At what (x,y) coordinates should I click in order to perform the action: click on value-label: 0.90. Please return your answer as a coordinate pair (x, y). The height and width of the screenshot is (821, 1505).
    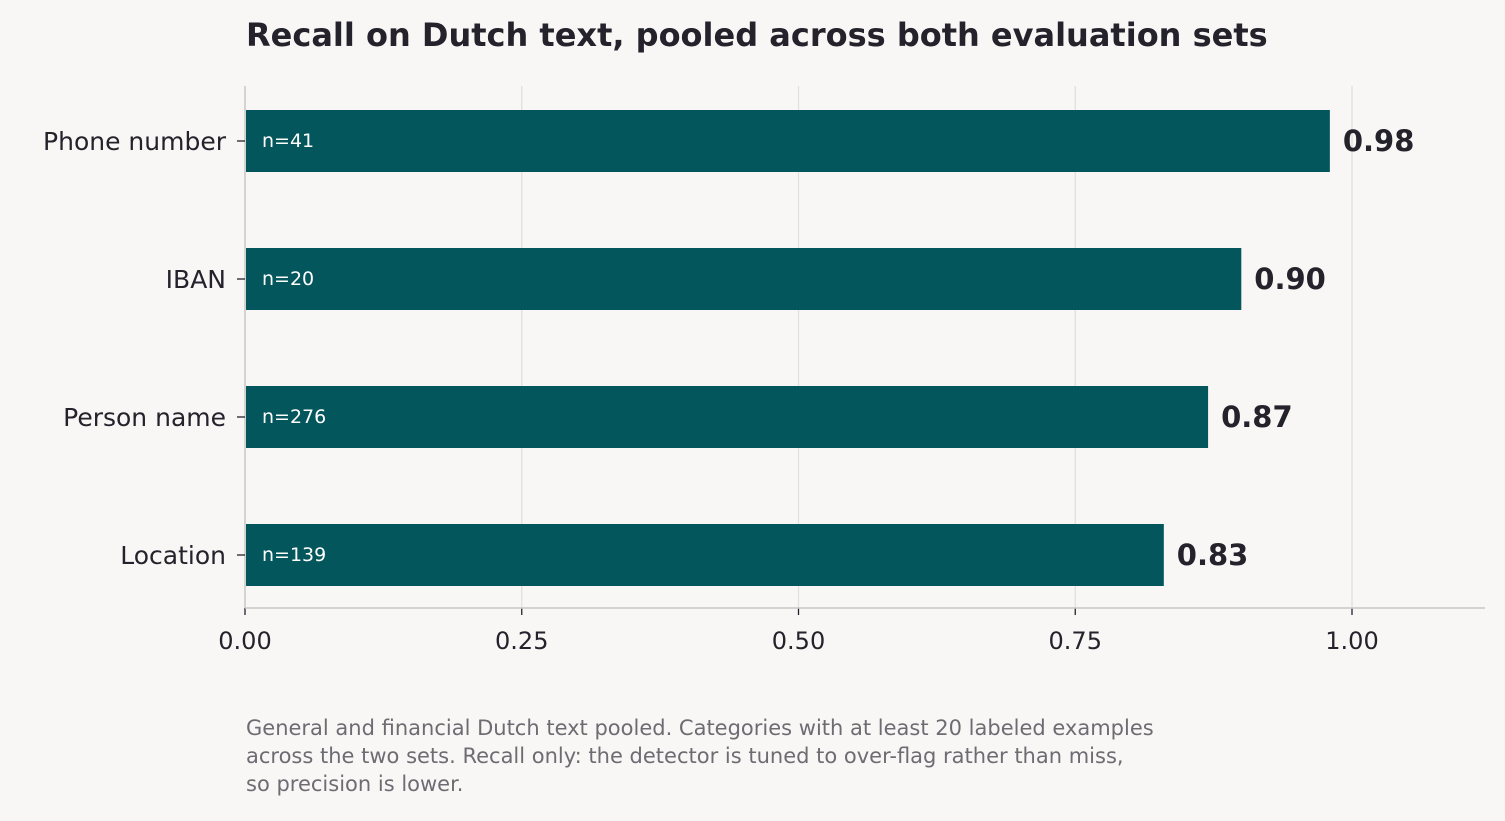
    Looking at the image, I should click on (1290, 279).